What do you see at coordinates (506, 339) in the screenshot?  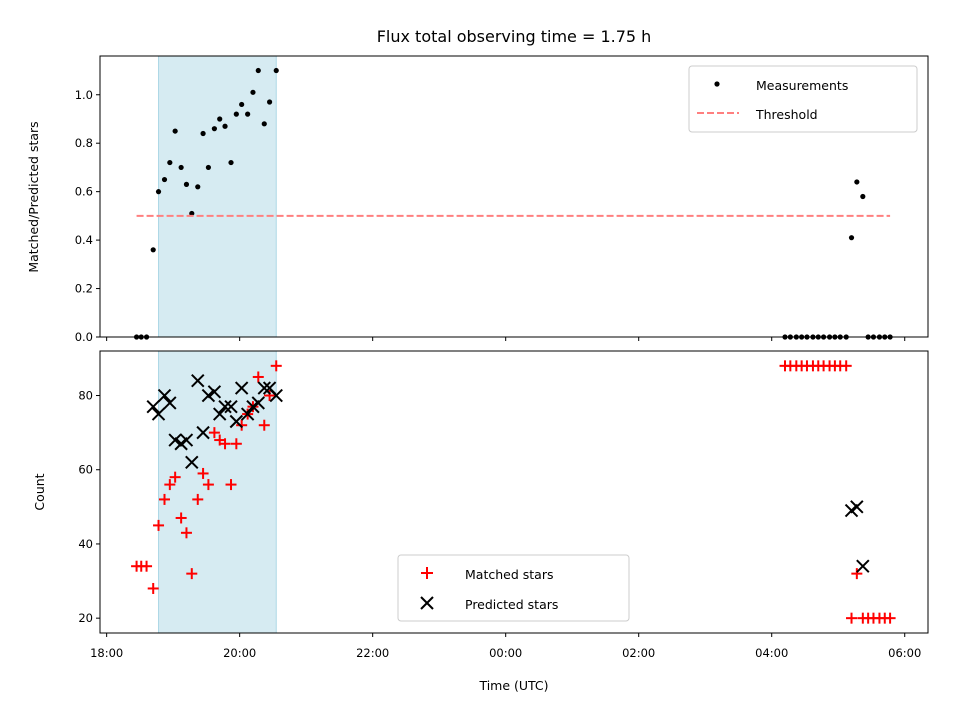 I see `top-x-ticks` at bounding box center [506, 339].